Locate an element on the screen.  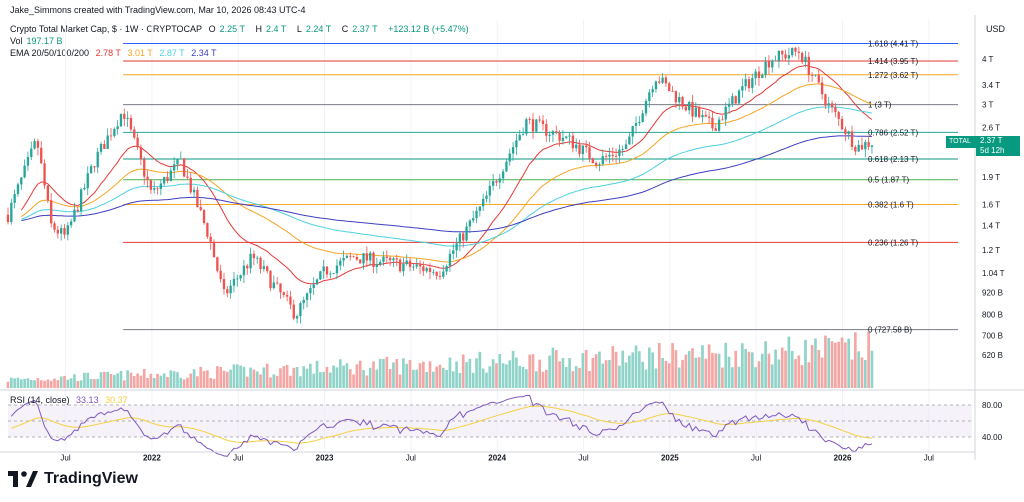
ohlc-c: C 2.37 T is located at coordinates (359, 29).